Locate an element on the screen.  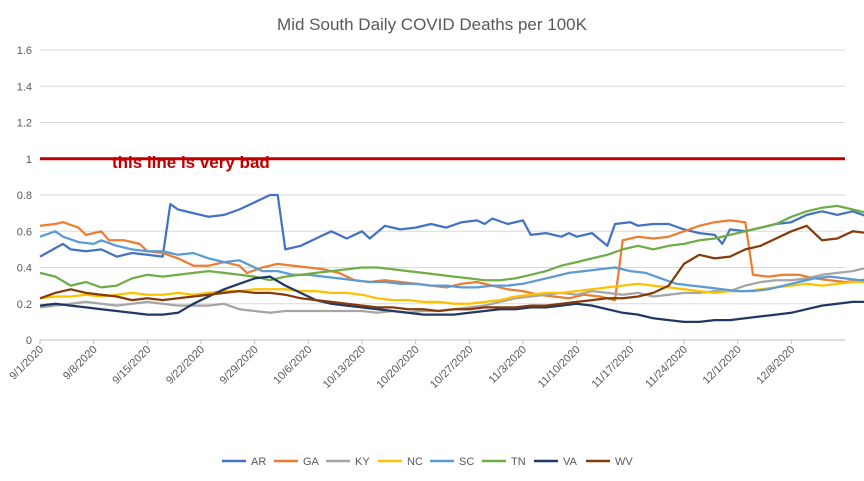
series-line-sc is located at coordinates (451, 261).